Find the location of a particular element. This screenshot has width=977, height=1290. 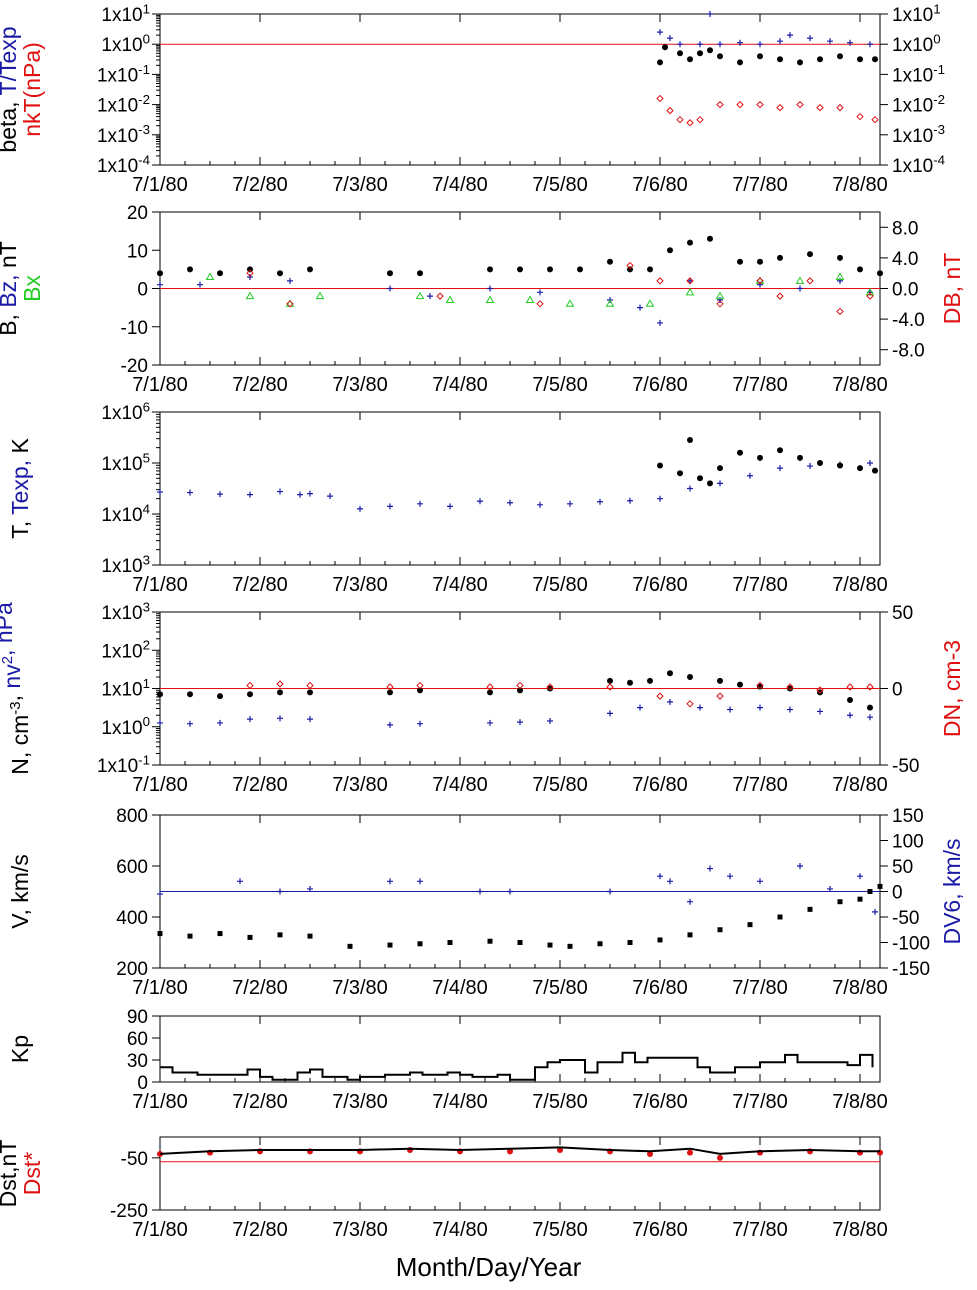

plot-frame is located at coordinates (520, 488).